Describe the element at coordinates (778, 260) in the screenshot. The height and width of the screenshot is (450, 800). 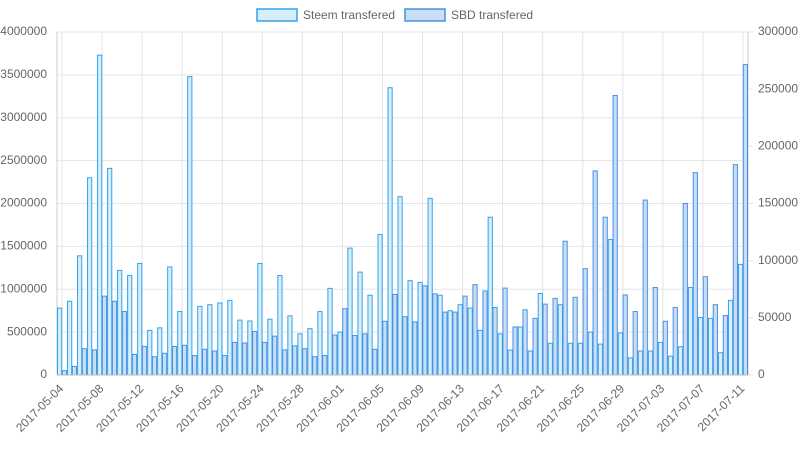
I see `y2-tick-label: 100000` at that location.